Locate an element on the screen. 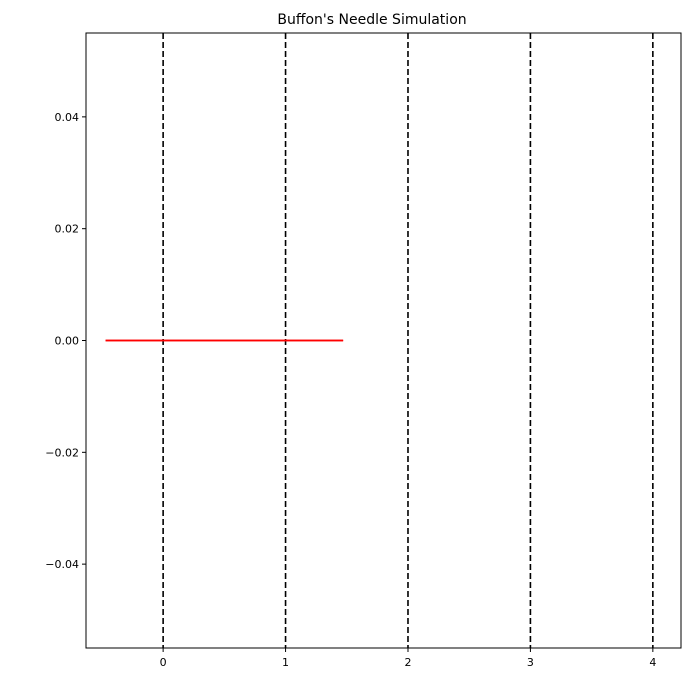  y-tick-label: 0.00 is located at coordinates (67, 341).